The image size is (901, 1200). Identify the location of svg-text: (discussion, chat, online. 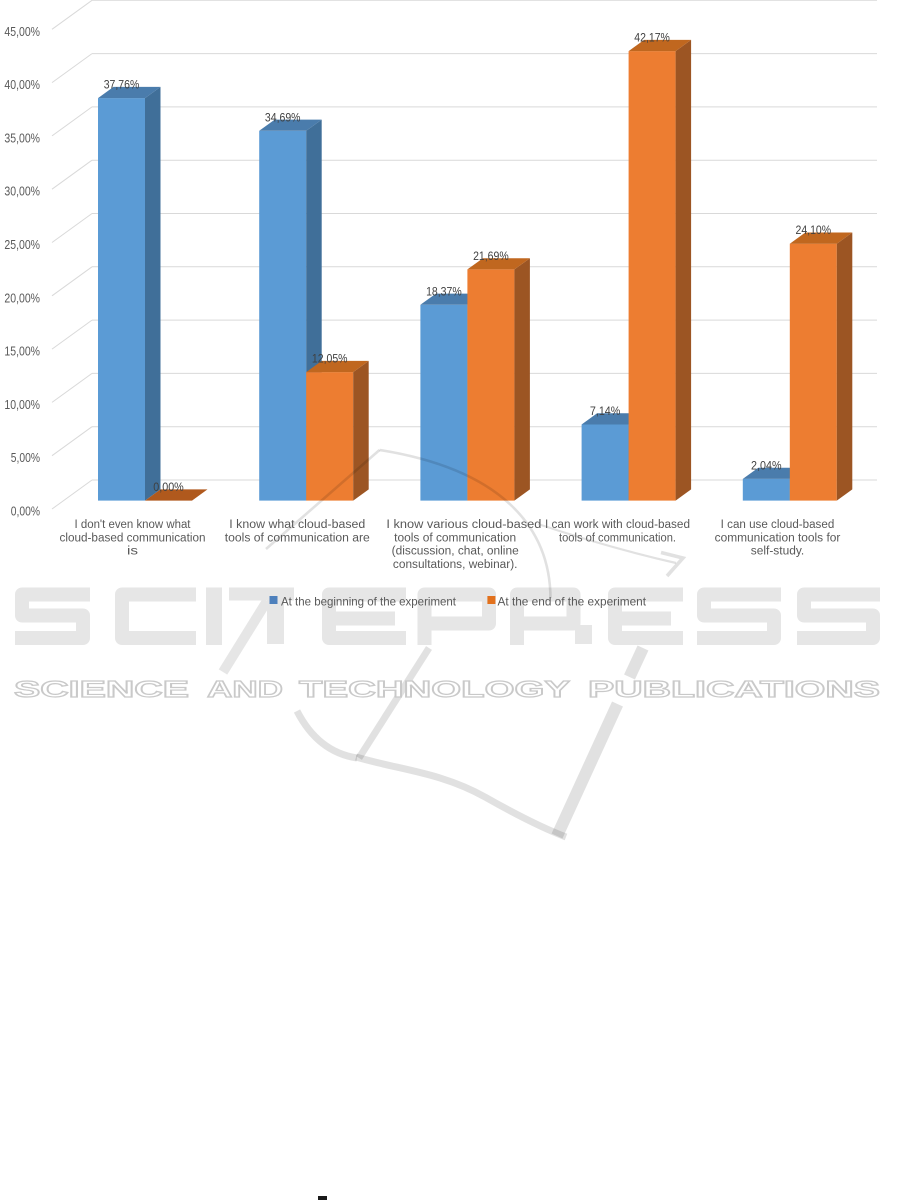
(455, 552).